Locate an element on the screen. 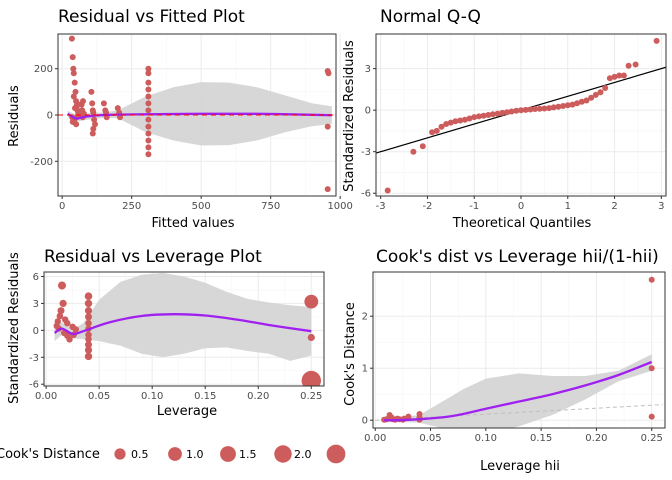 The height and width of the screenshot is (480, 672). legend-title: Cook's Distance is located at coordinates (50, 454).